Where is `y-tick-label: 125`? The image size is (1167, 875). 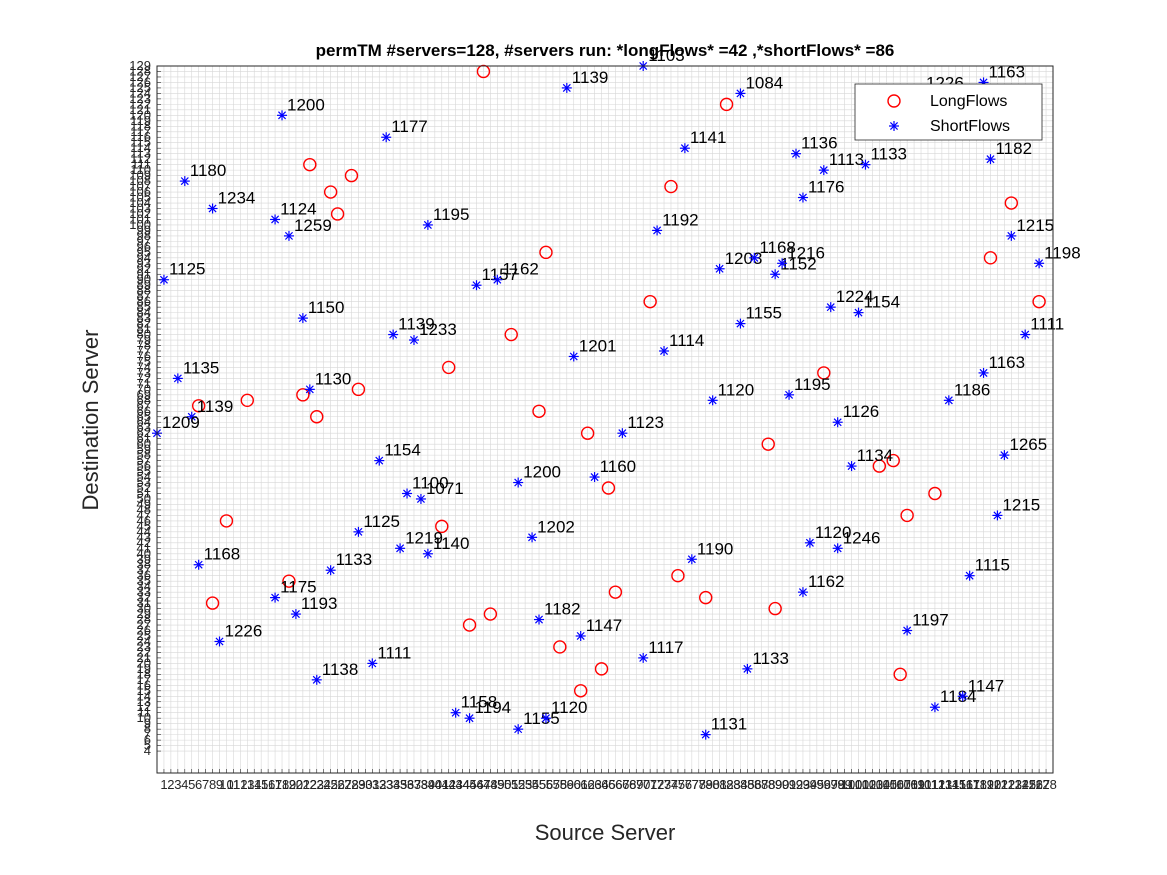
y-tick-label: 125 is located at coordinates (140, 87).